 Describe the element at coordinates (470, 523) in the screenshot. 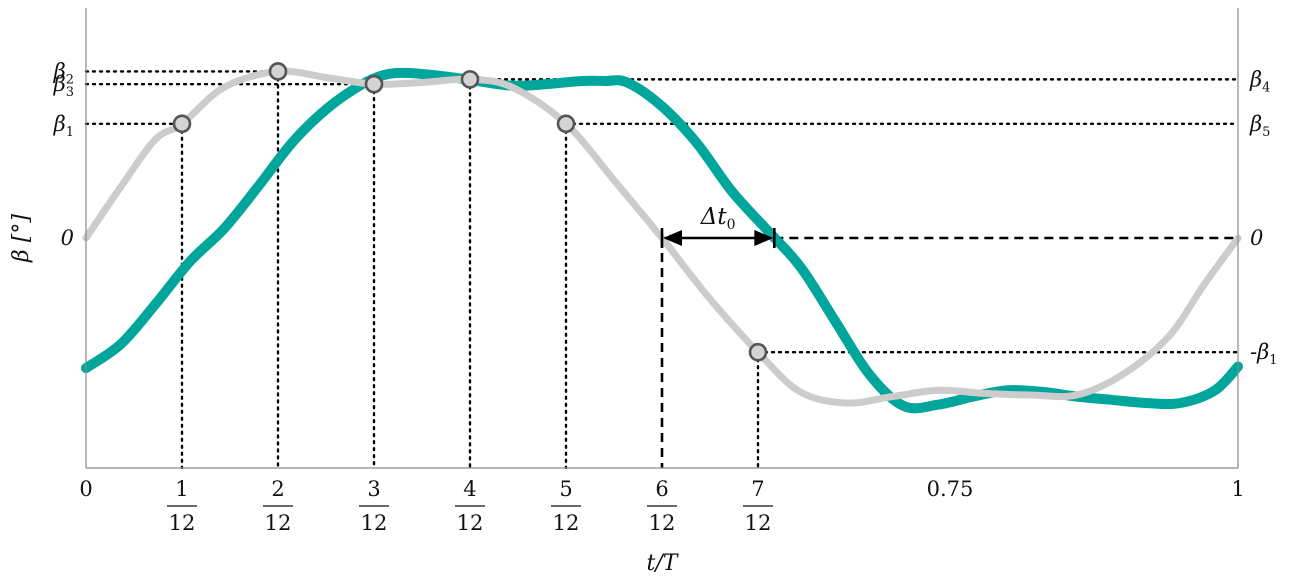

I see `x-tick-denominator-5: 12` at that location.